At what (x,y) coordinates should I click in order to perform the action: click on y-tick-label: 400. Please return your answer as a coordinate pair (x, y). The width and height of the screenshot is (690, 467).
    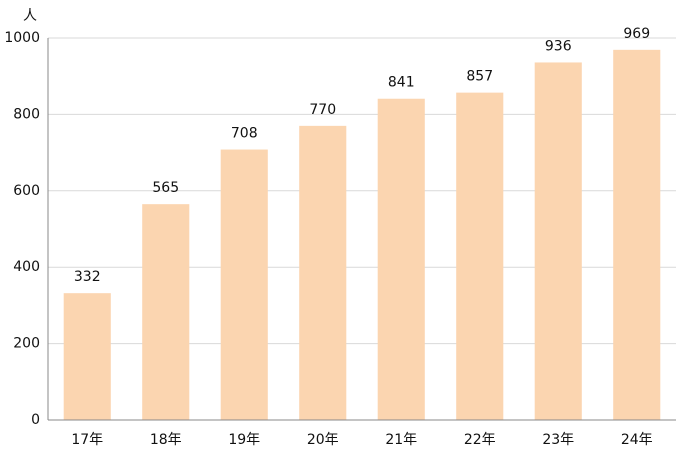
    Looking at the image, I should click on (26, 267).